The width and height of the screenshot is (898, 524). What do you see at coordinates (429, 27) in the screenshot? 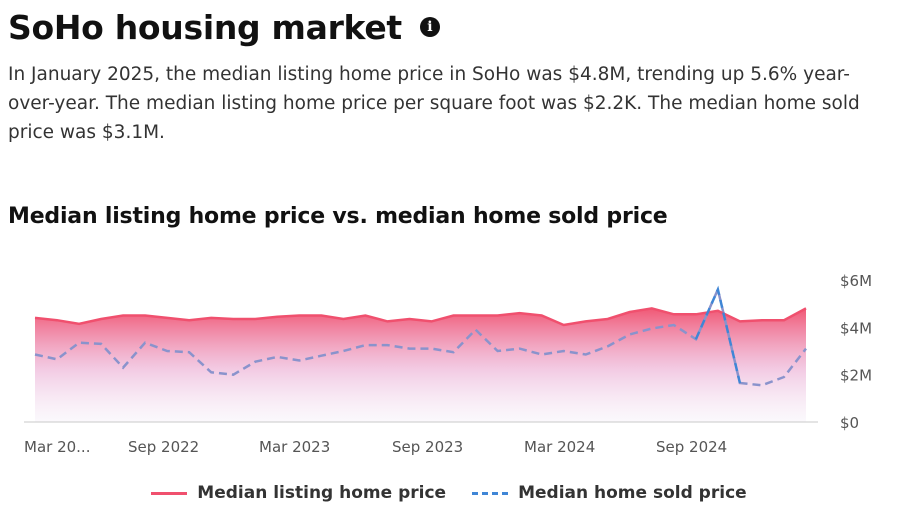
I see `info-icon: i` at bounding box center [429, 27].